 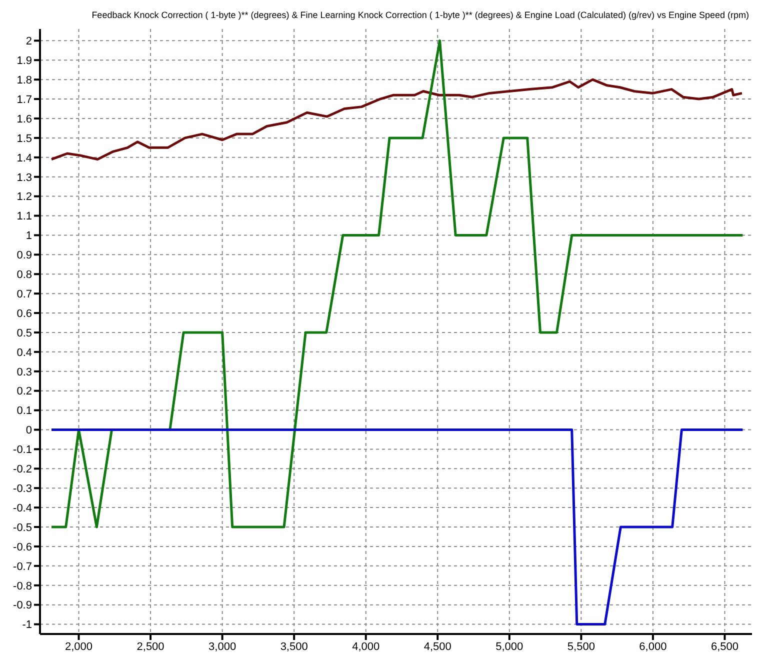 What do you see at coordinates (24, 80) in the screenshot?
I see `y-tick-label: 1.8` at bounding box center [24, 80].